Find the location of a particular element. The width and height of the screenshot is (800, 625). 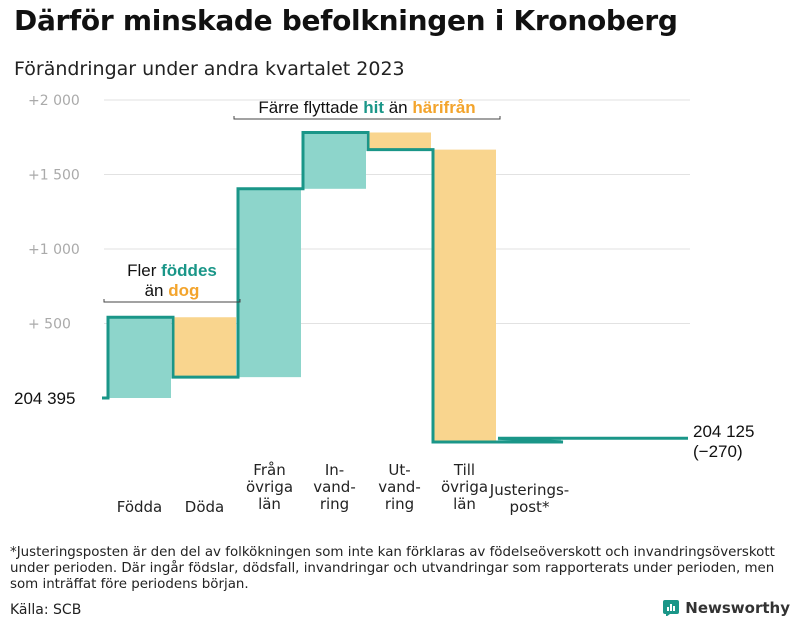

category-label: Döda is located at coordinates (204, 507).